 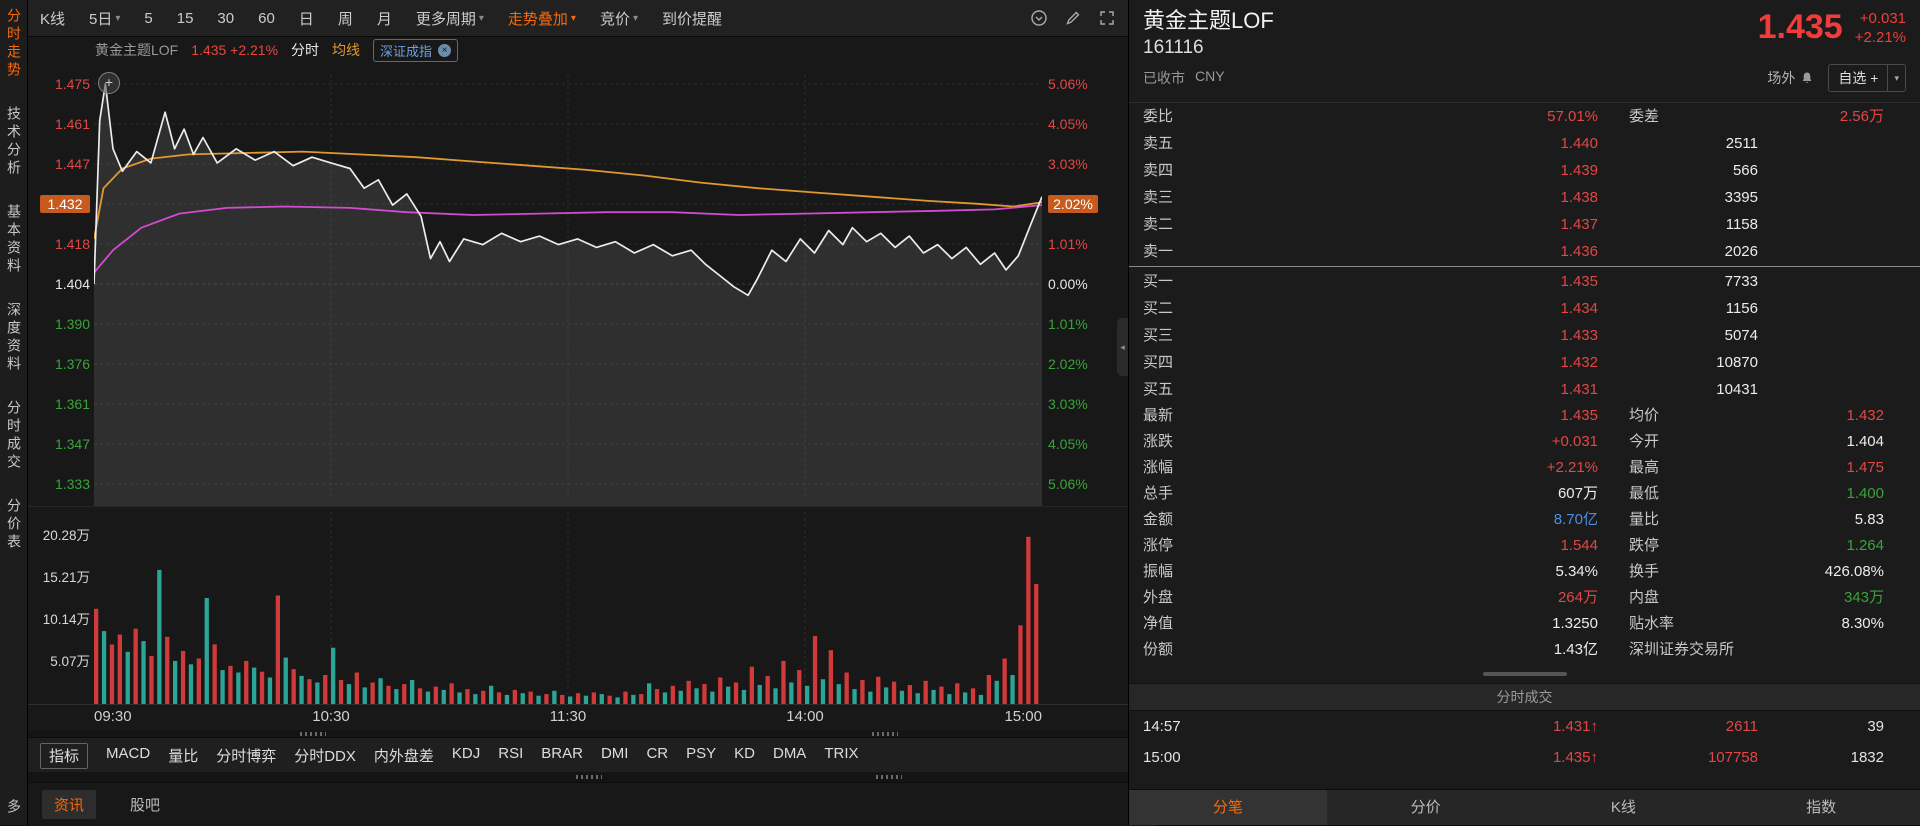 What do you see at coordinates (1859, 78) in the screenshot?
I see `add-watchlist-label: 自选 +` at bounding box center [1859, 78].